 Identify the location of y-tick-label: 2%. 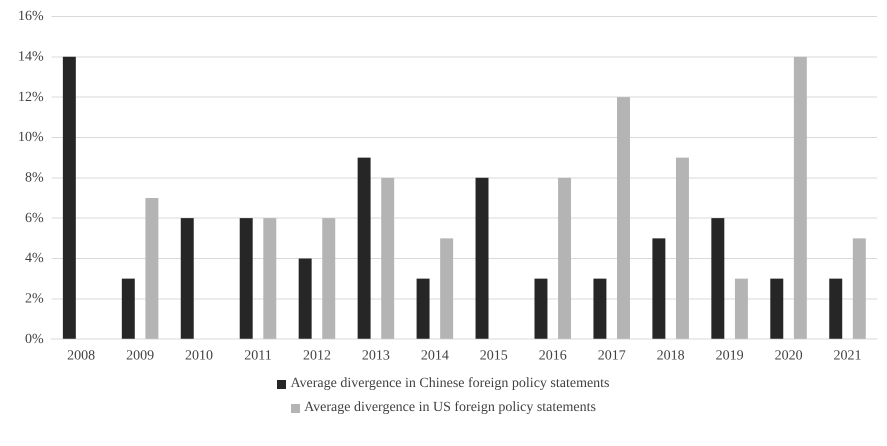
(34, 299).